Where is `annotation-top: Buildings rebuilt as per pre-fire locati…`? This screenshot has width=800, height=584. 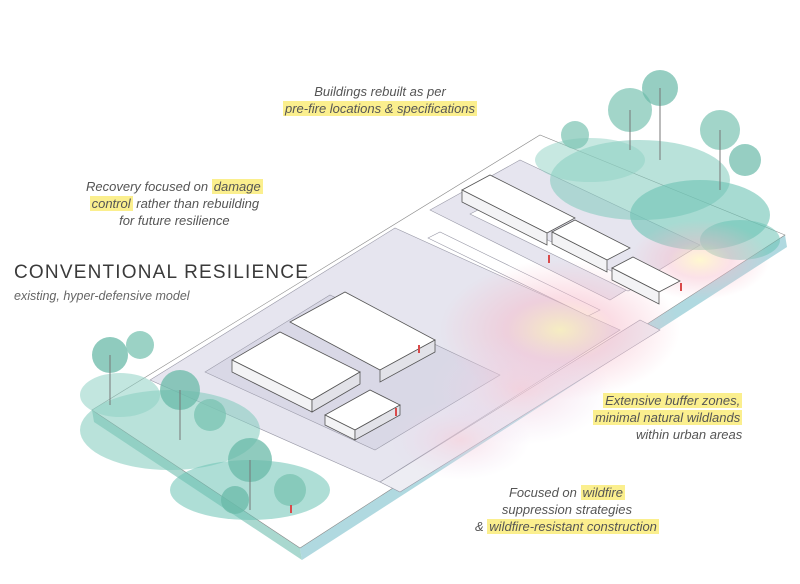 annotation-top: Buildings rebuilt as per pre-fire locati… is located at coordinates (380, 100).